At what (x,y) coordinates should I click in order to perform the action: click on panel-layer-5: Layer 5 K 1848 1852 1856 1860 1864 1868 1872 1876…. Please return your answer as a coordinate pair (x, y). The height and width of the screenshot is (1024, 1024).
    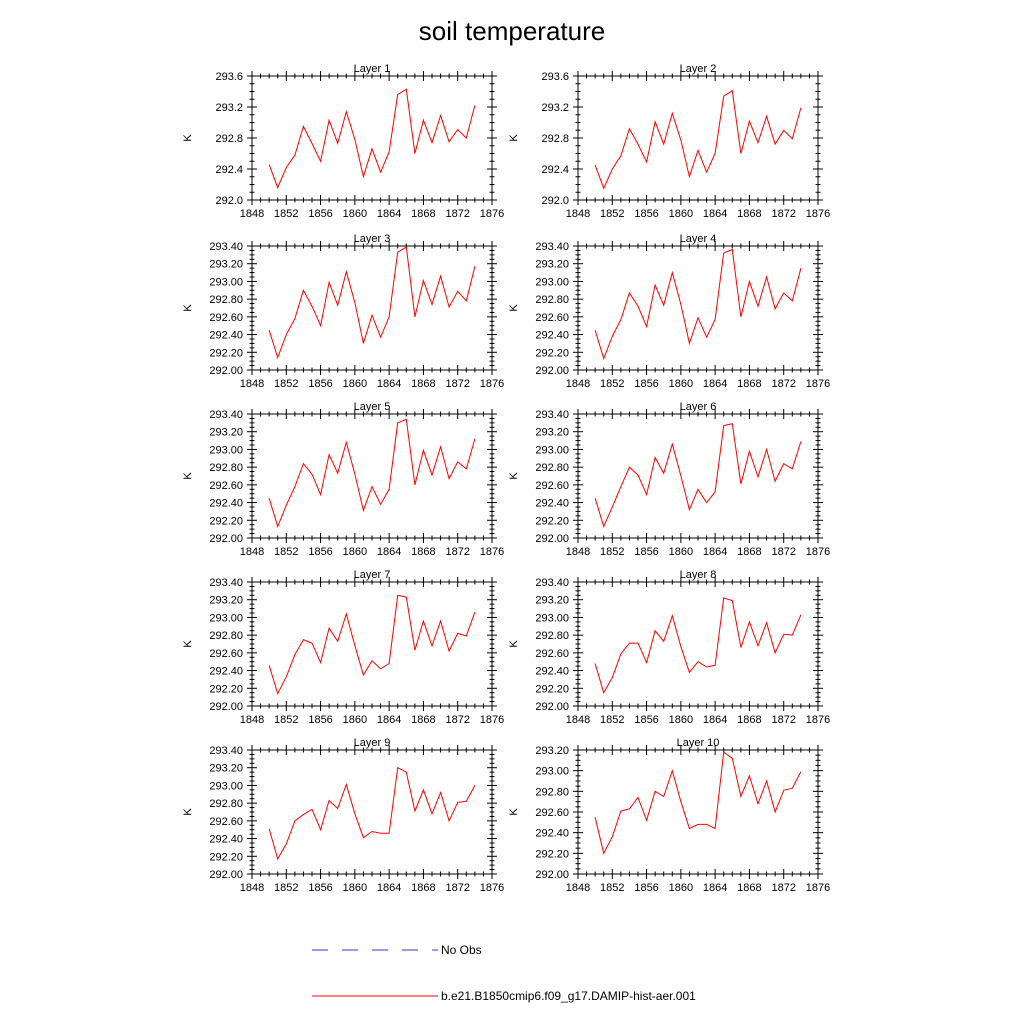
    Looking at the image, I should click on (343, 479).